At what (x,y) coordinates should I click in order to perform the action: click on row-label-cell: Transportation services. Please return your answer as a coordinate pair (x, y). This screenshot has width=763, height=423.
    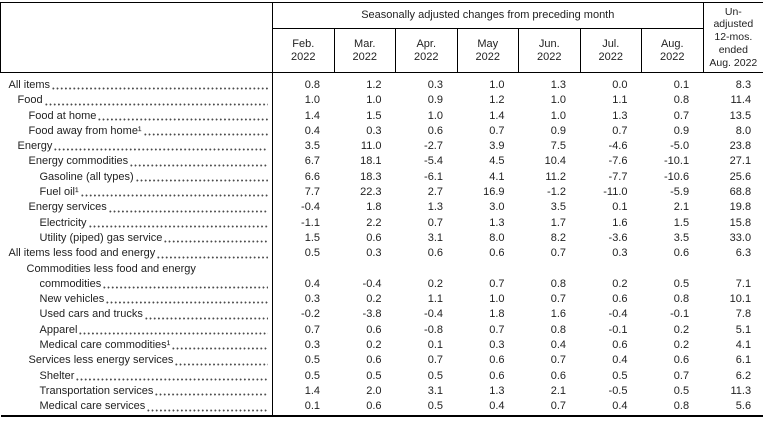
    Looking at the image, I should click on (136, 391).